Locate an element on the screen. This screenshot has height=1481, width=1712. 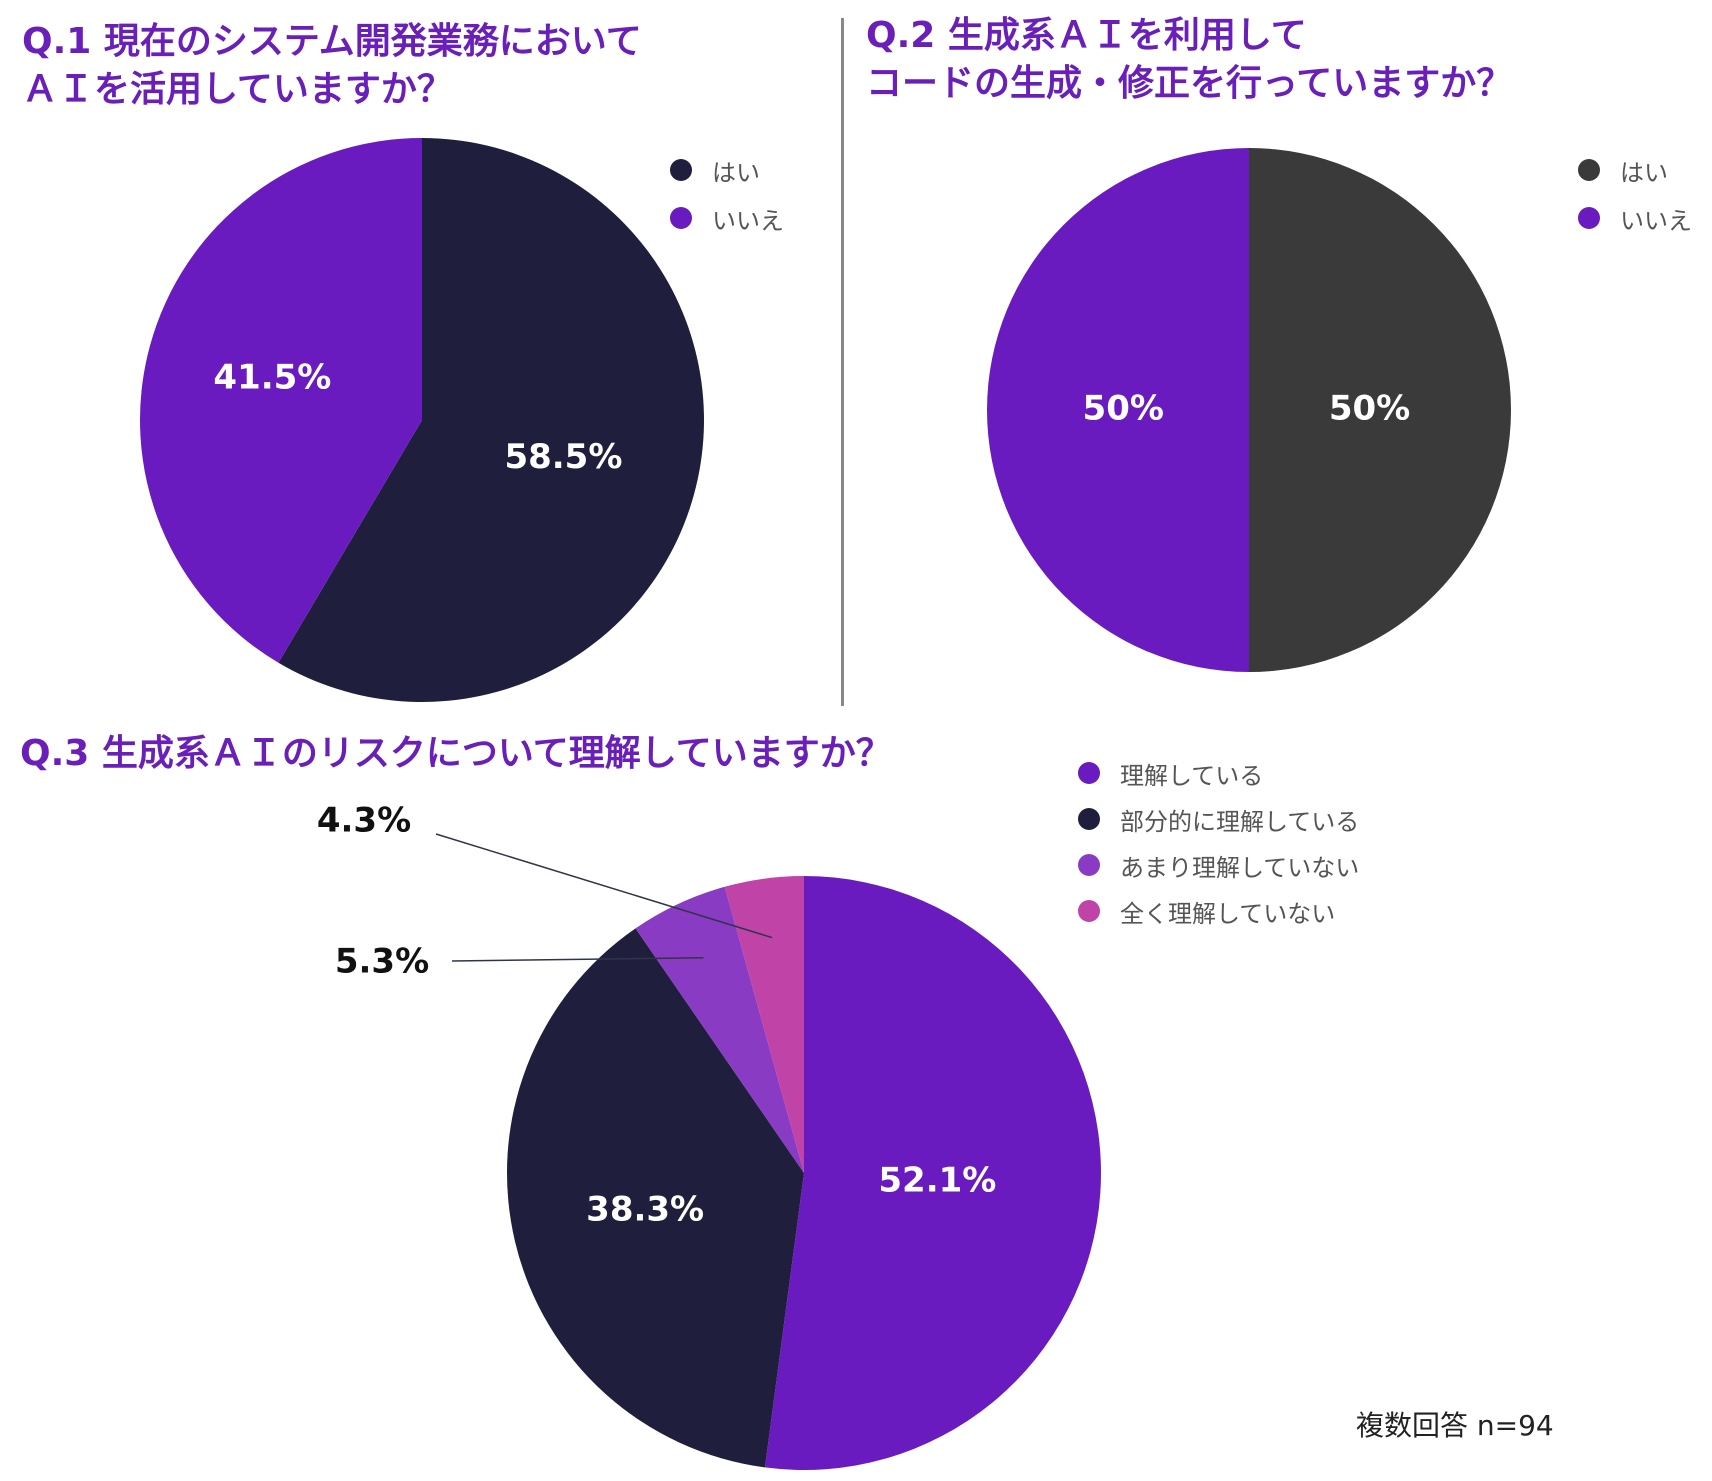
q1-legend: はい いいえ is located at coordinates (727, 194).